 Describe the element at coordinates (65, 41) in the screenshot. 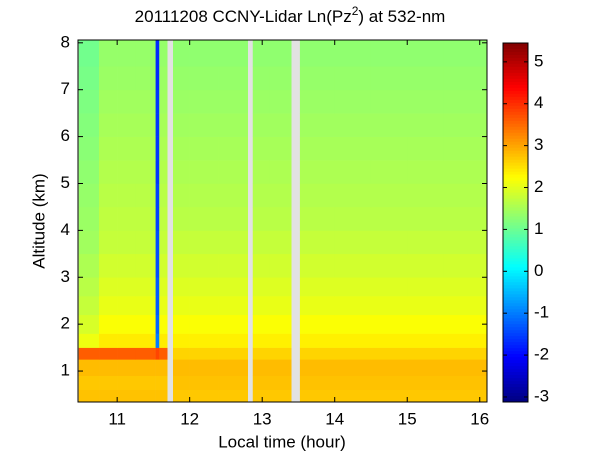

I see `y-tick-label: 8` at that location.